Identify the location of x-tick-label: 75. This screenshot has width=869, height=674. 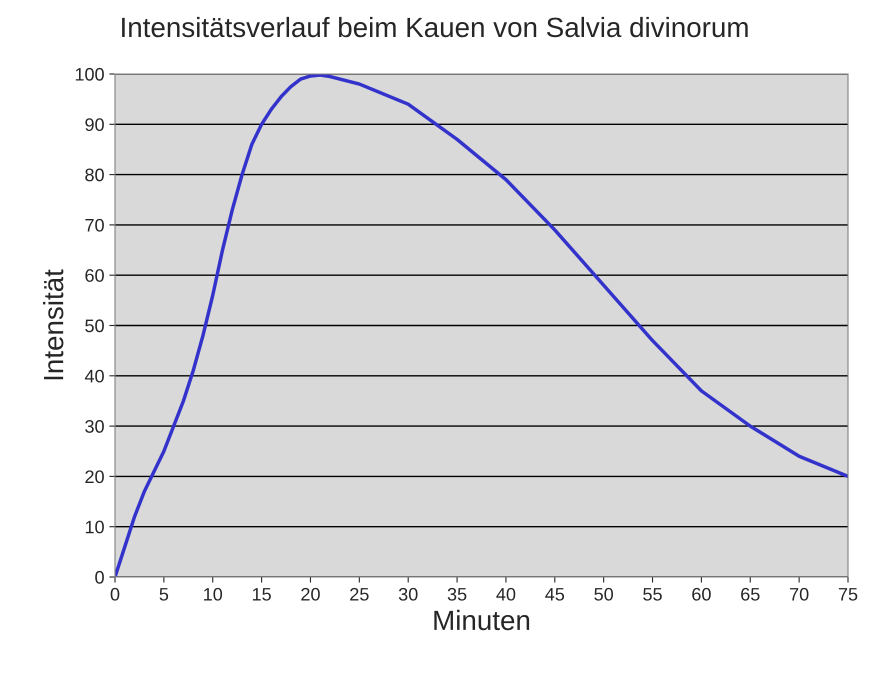
(848, 594).